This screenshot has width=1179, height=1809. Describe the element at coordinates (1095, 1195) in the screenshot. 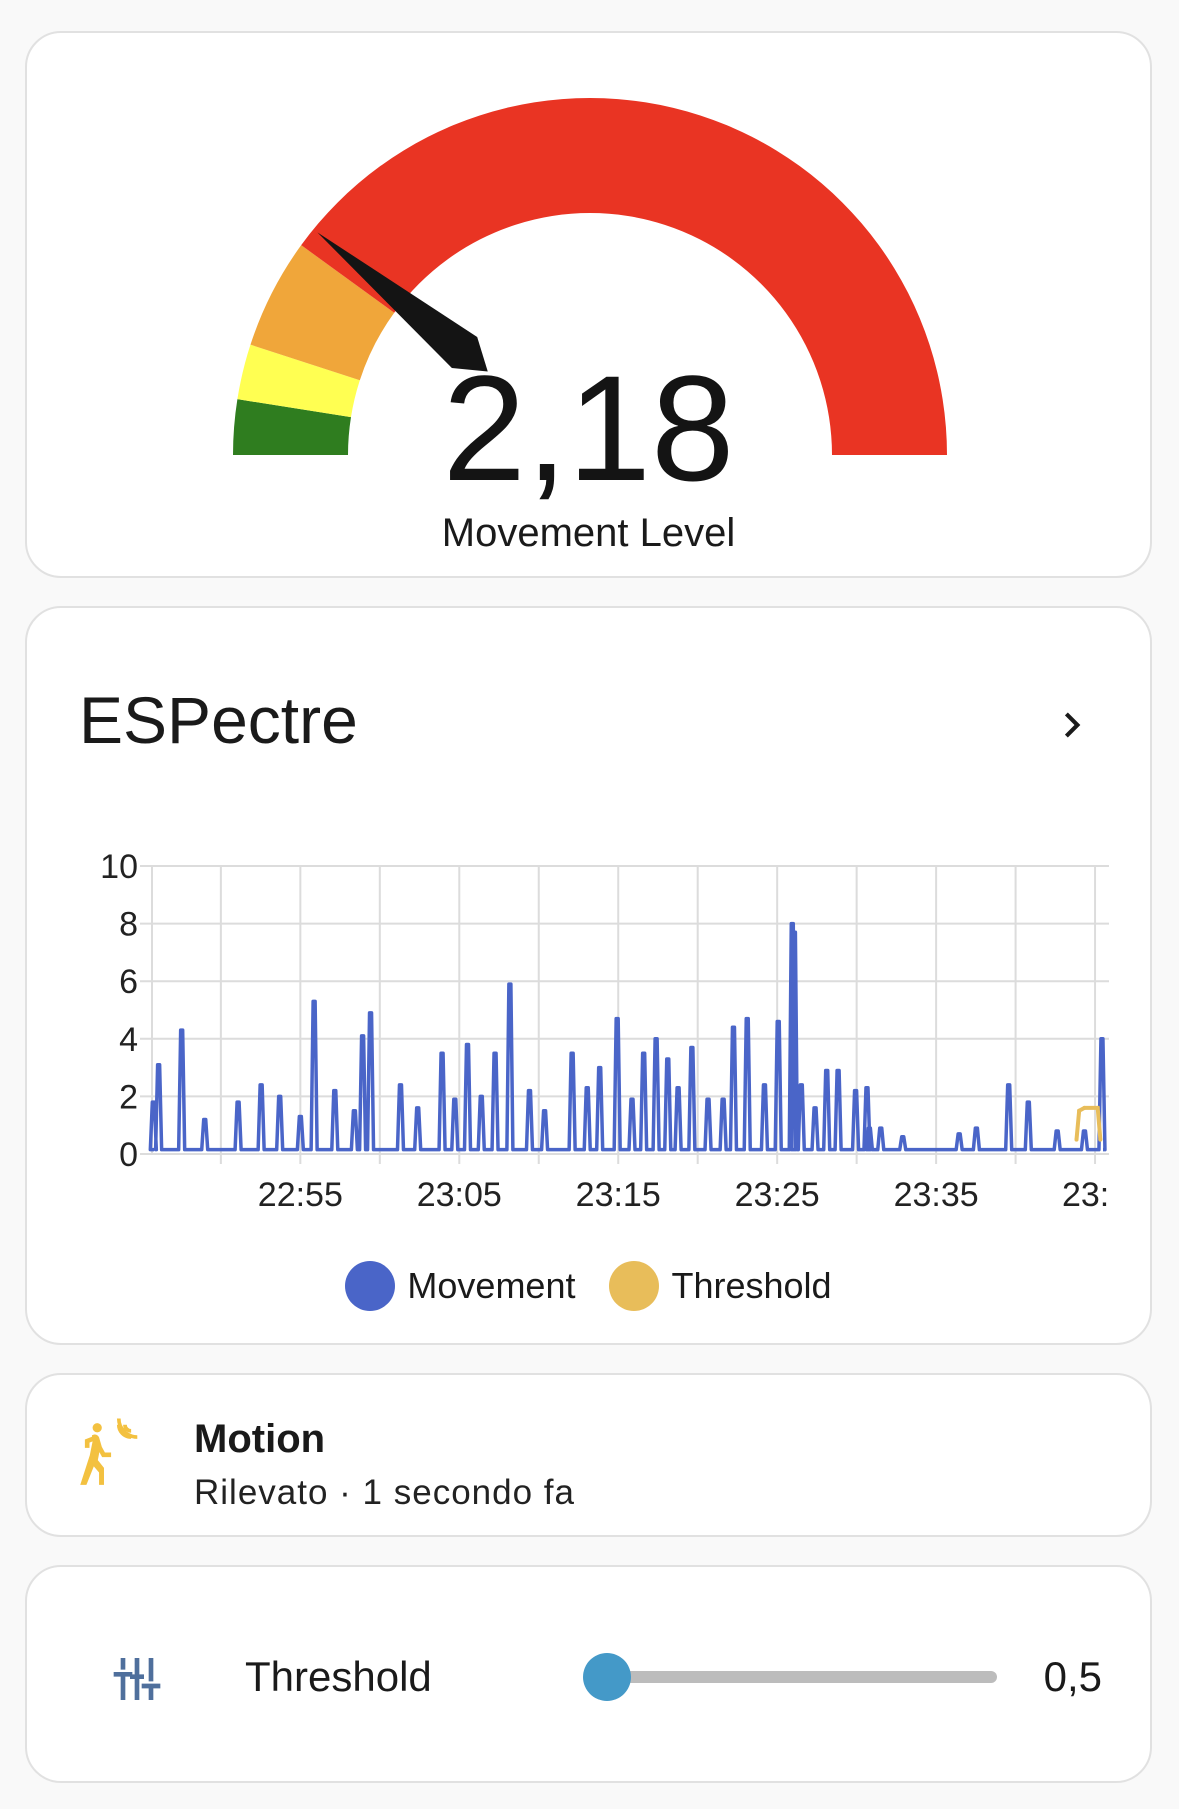

I see `x-tick-label: 23:4` at that location.